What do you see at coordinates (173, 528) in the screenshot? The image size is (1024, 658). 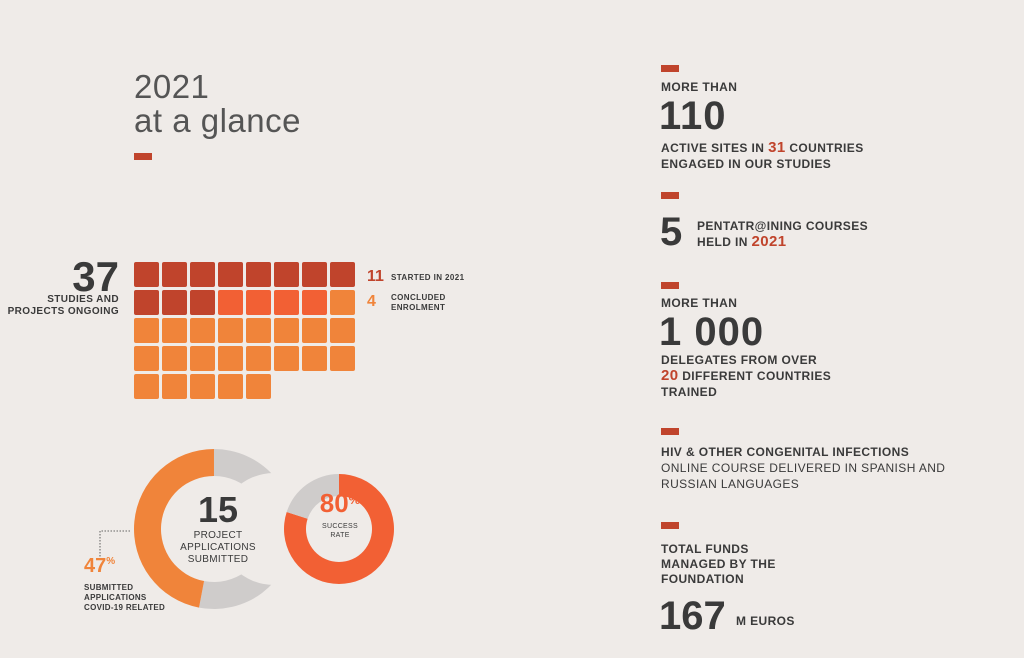 I see `applications-covid-segment` at bounding box center [173, 528].